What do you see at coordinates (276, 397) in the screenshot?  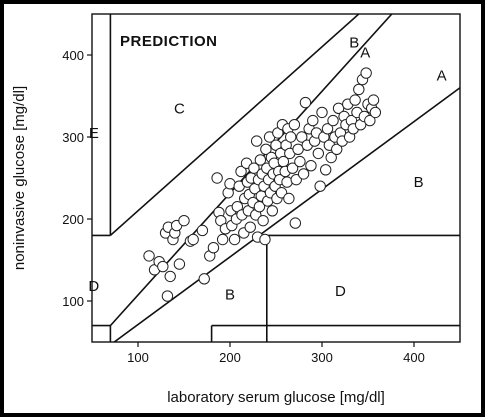 I see `x-axis-label: laboratory serum glucose [mg/dl]` at bounding box center [276, 397].